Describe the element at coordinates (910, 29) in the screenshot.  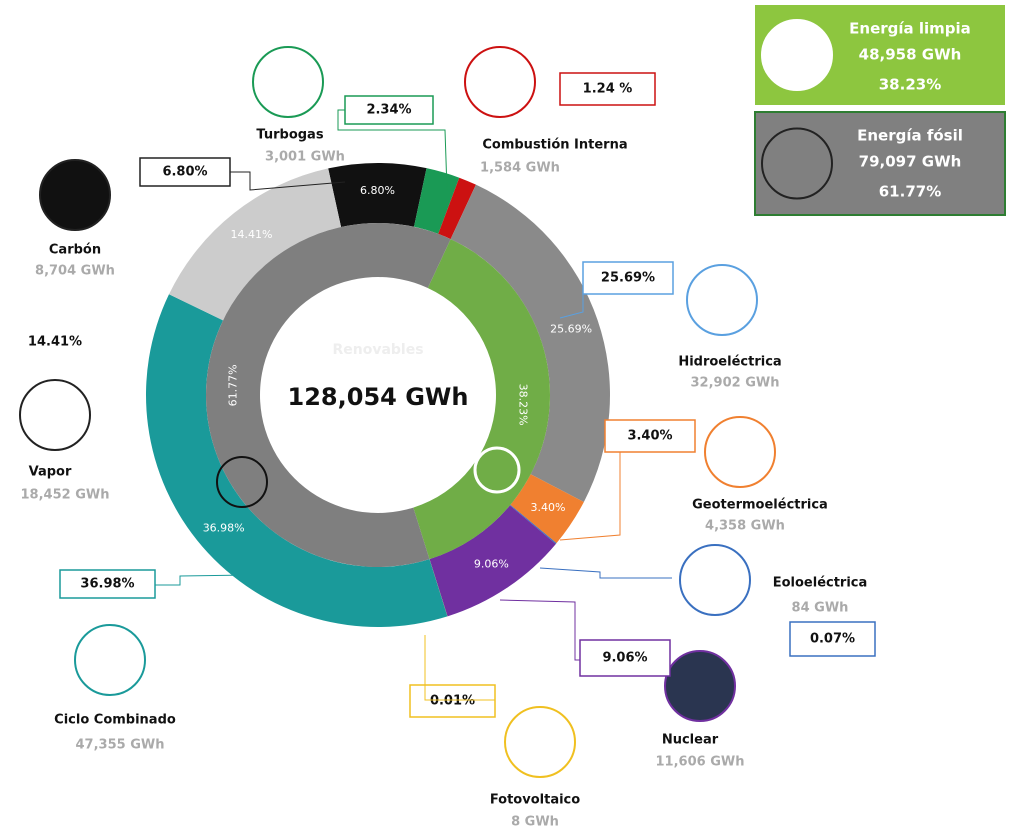
I see `legend-name: Energía limpia` at that location.